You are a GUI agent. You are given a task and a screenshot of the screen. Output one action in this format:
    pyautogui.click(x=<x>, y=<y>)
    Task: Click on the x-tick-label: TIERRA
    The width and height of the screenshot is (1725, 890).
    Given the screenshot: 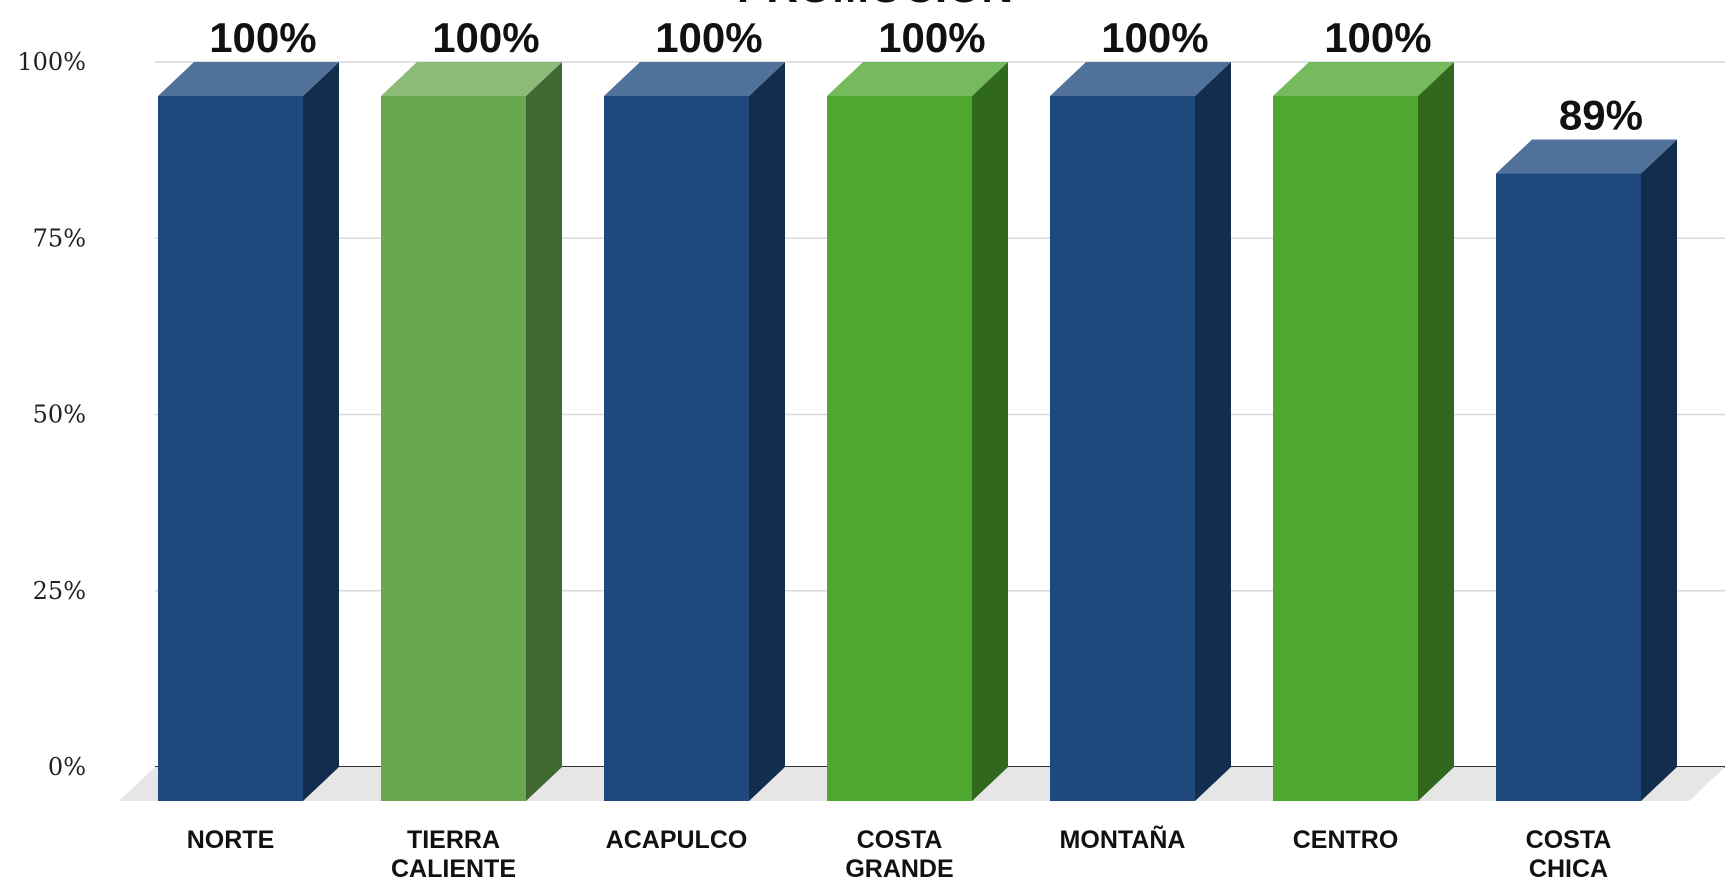 What is the action you would take?
    pyautogui.click(x=453, y=840)
    